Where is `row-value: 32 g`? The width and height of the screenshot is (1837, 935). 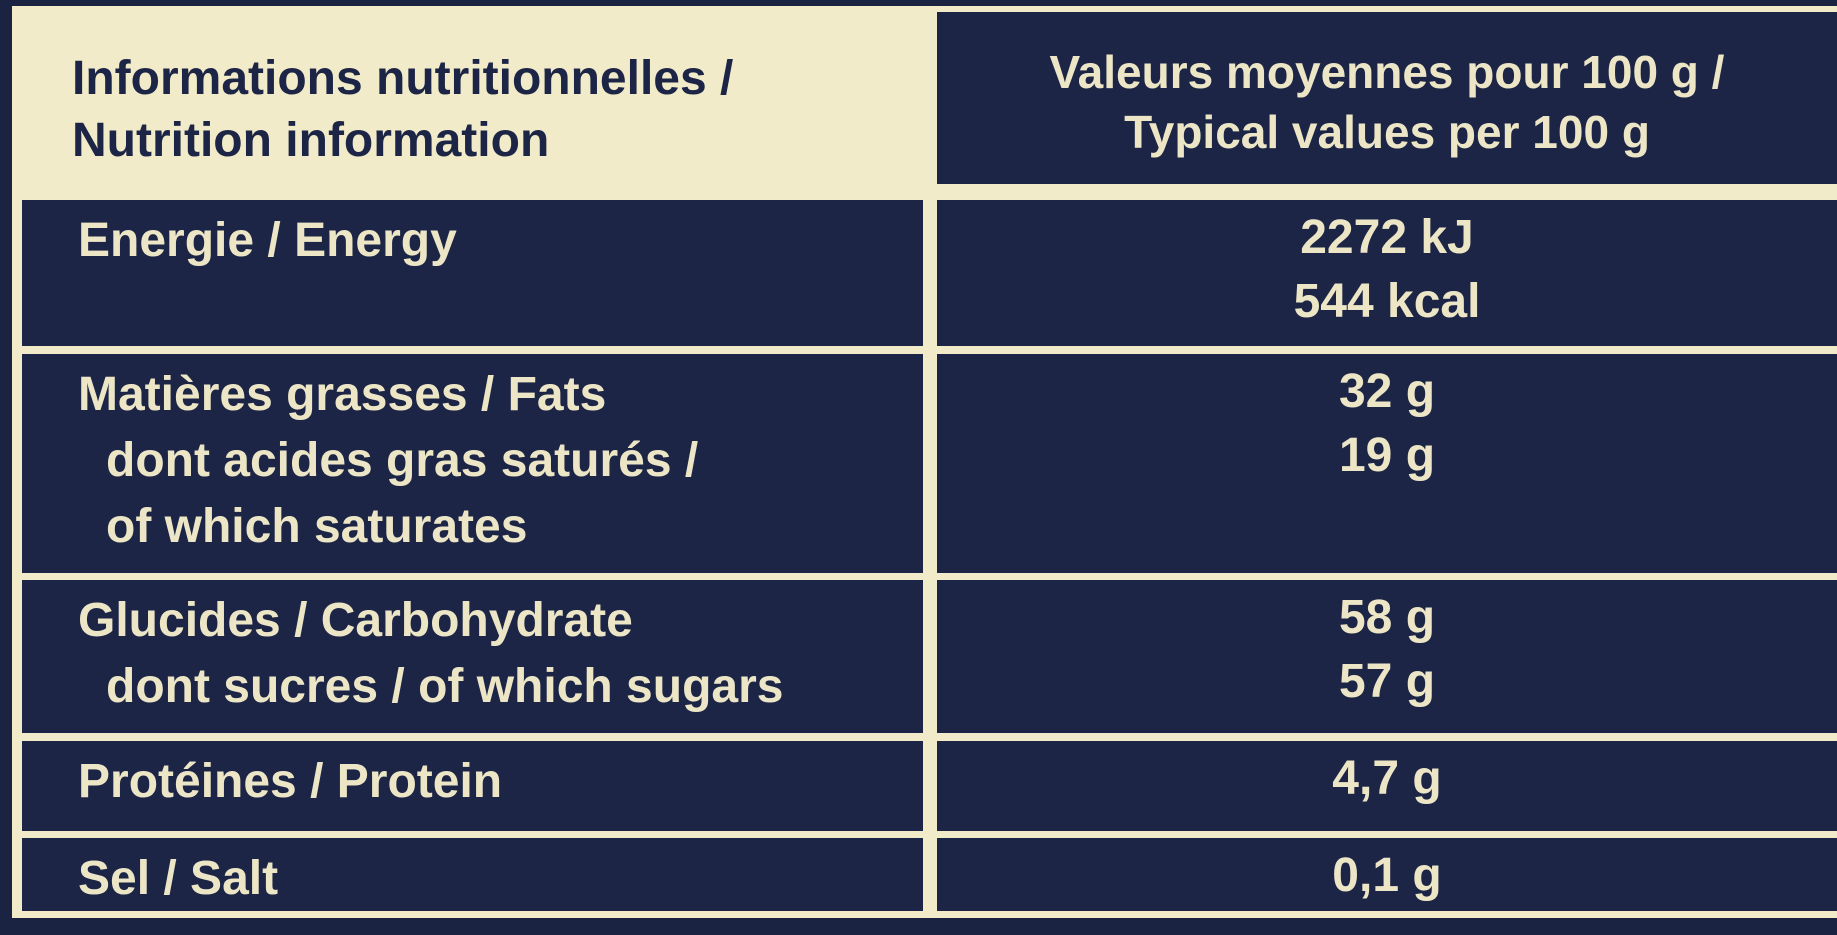
row-value: 32 g is located at coordinates (1387, 391).